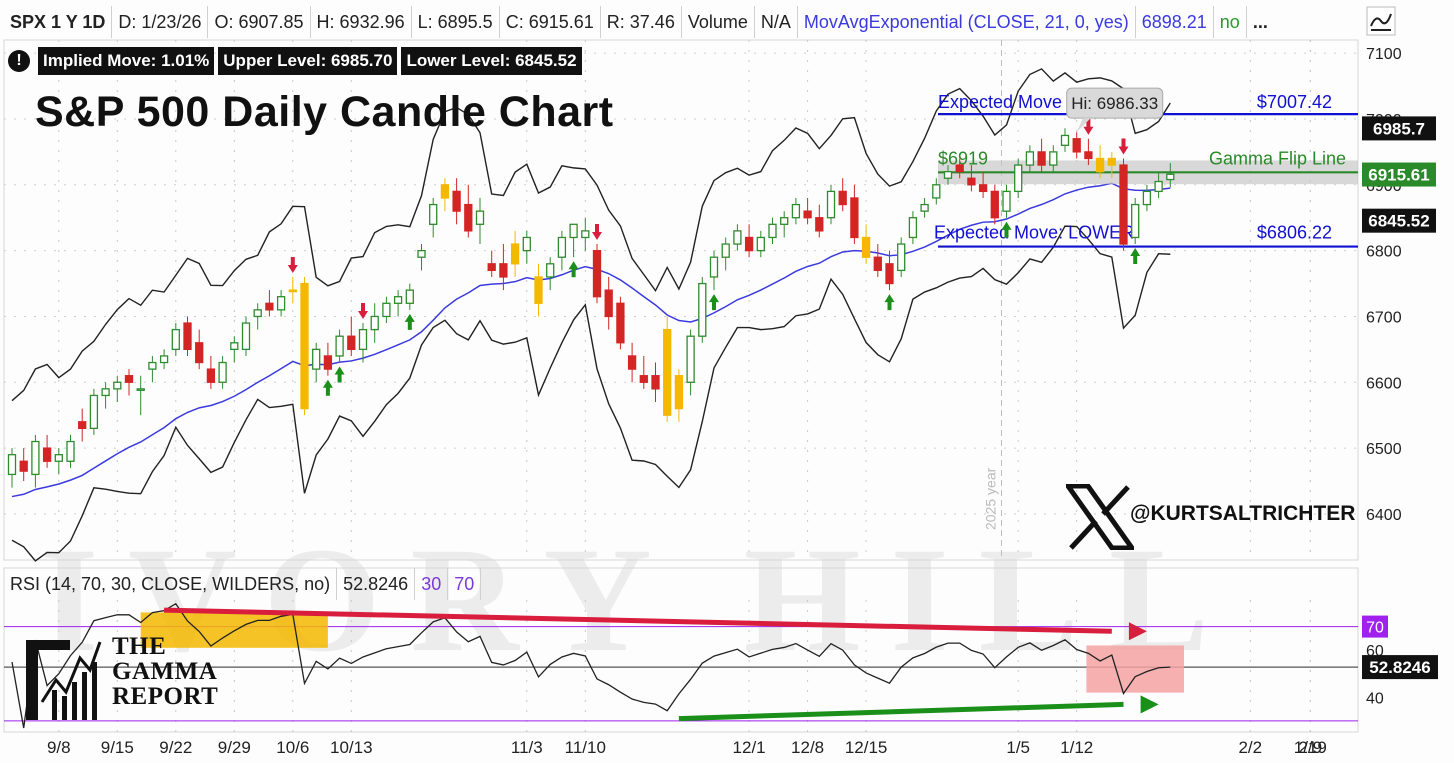 This screenshot has width=1454, height=763. What do you see at coordinates (776, 22) in the screenshot?
I see `volume-value: N/A` at bounding box center [776, 22].